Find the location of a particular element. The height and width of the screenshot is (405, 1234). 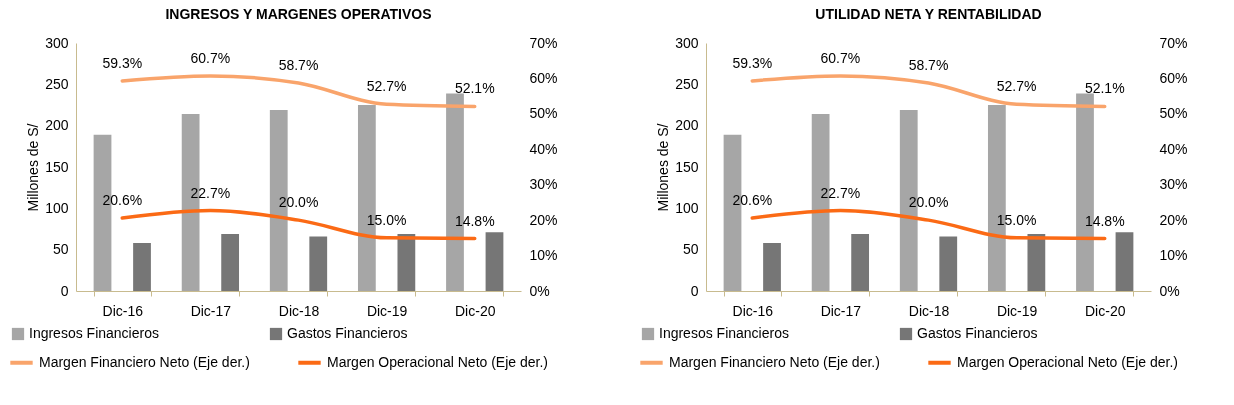

chart-title: UTILIDAD NETA Y RENTABILIDAD is located at coordinates (928, 14).